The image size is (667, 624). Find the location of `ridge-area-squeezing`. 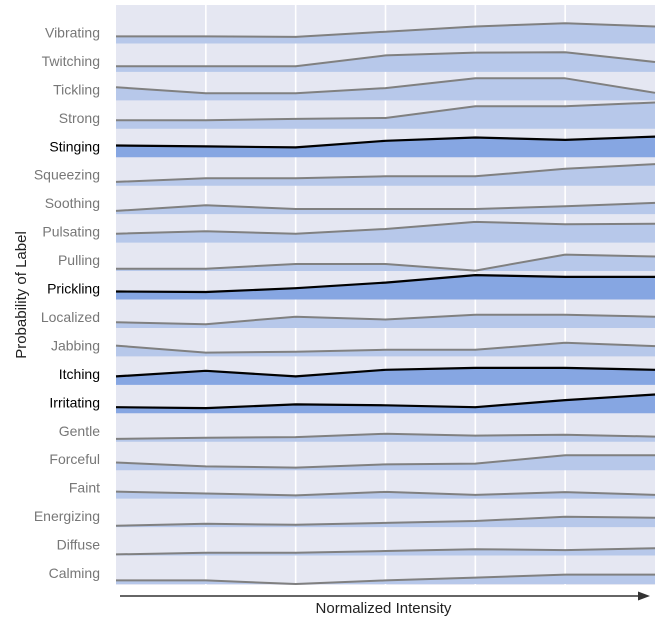

ridge-area-squeezing is located at coordinates (385, 175).